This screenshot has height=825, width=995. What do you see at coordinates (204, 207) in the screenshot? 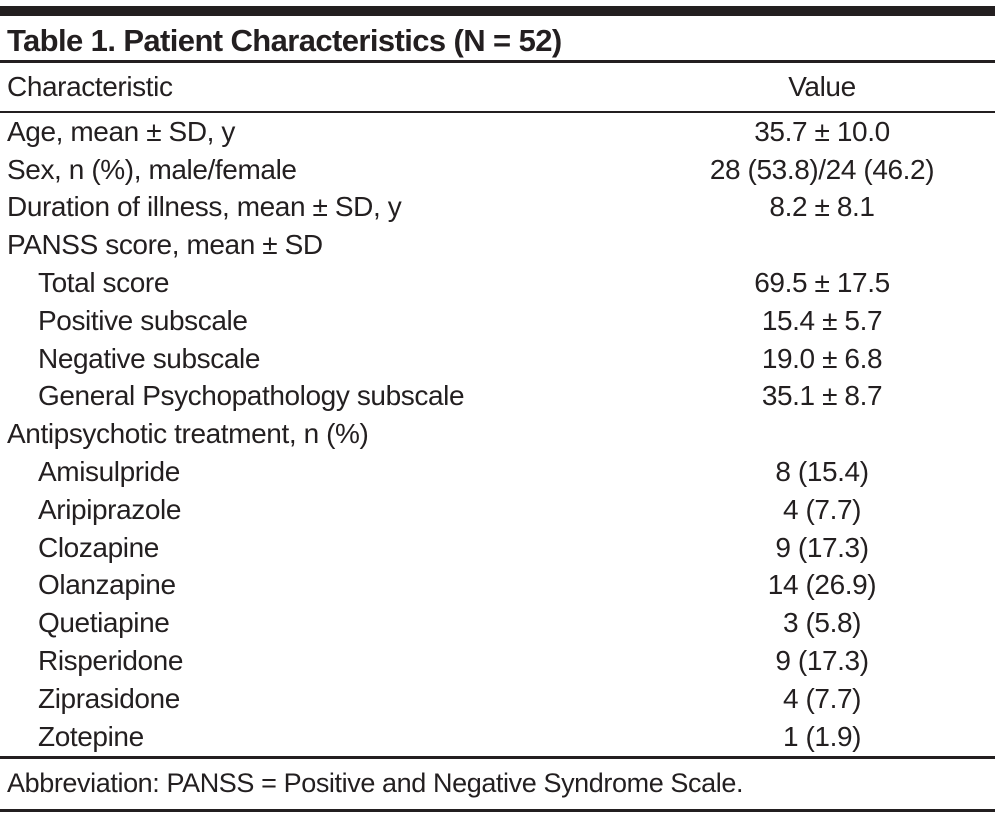
I see `row-label: Duration of illness, mean ± SD, y` at bounding box center [204, 207].